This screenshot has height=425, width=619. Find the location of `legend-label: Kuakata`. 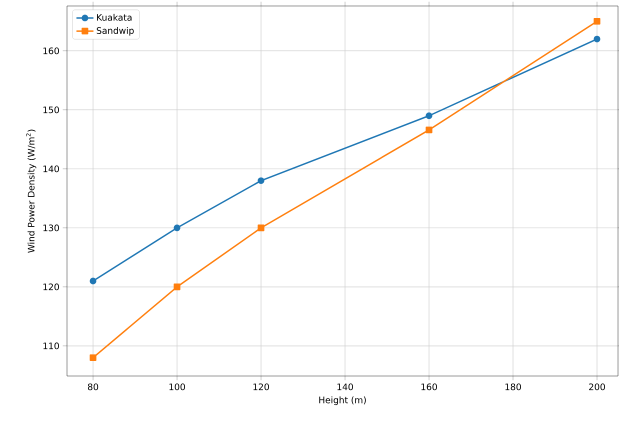

legend-label: Kuakata is located at coordinates (114, 17).